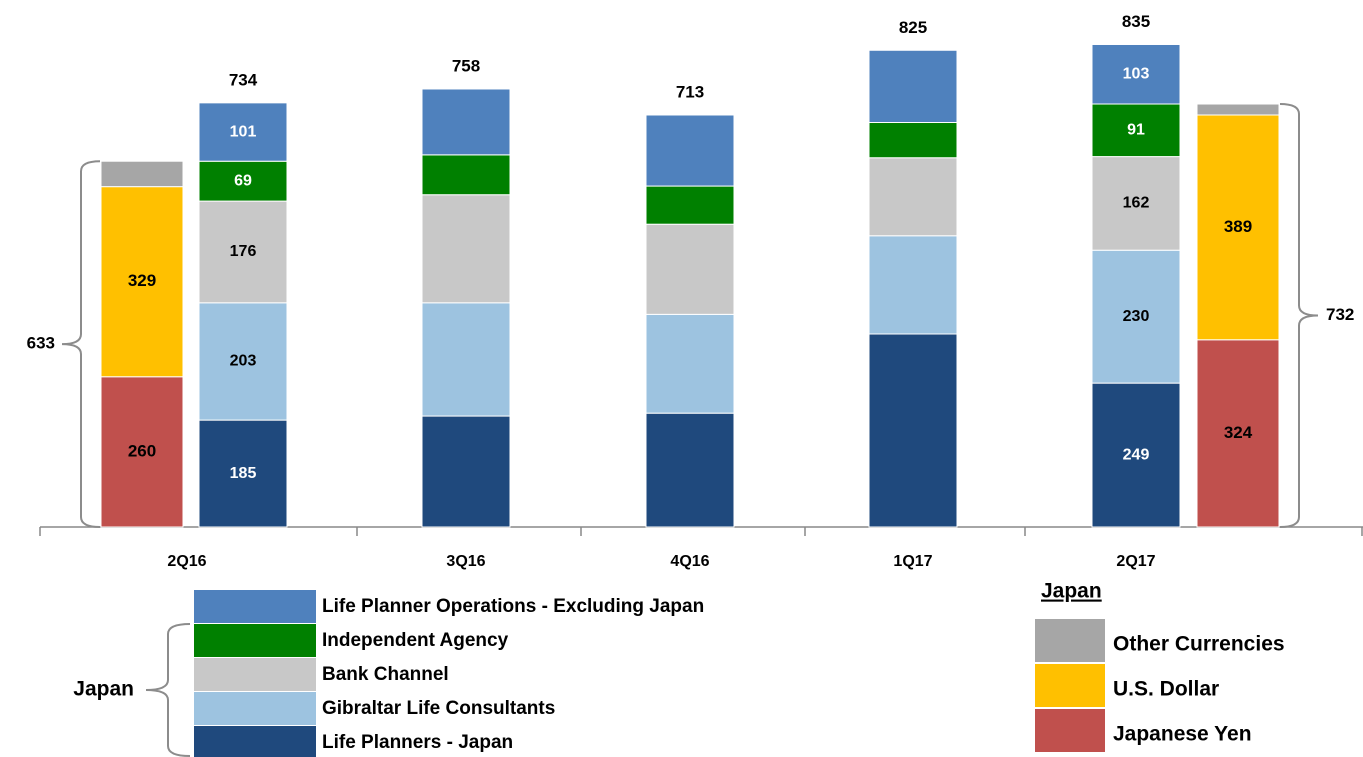  What do you see at coordinates (168, 690) in the screenshot?
I see `legend-bracket` at bounding box center [168, 690].